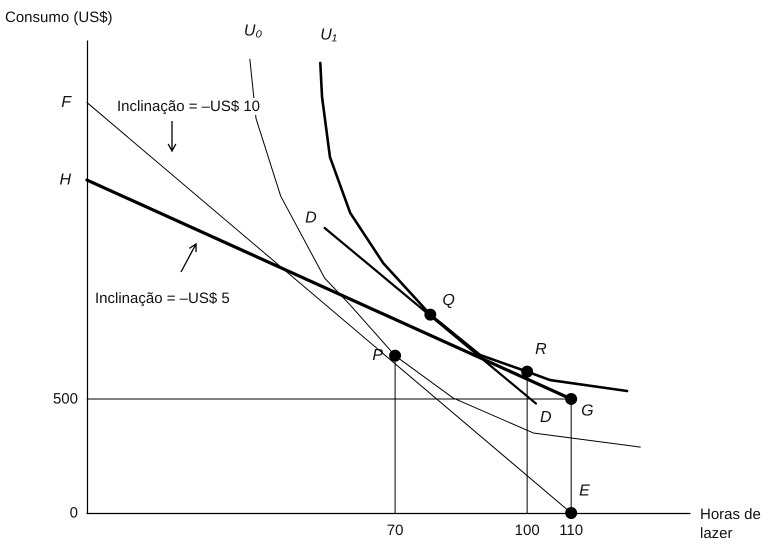  Describe the element at coordinates (587, 411) in the screenshot. I see `annotation: G` at that location.